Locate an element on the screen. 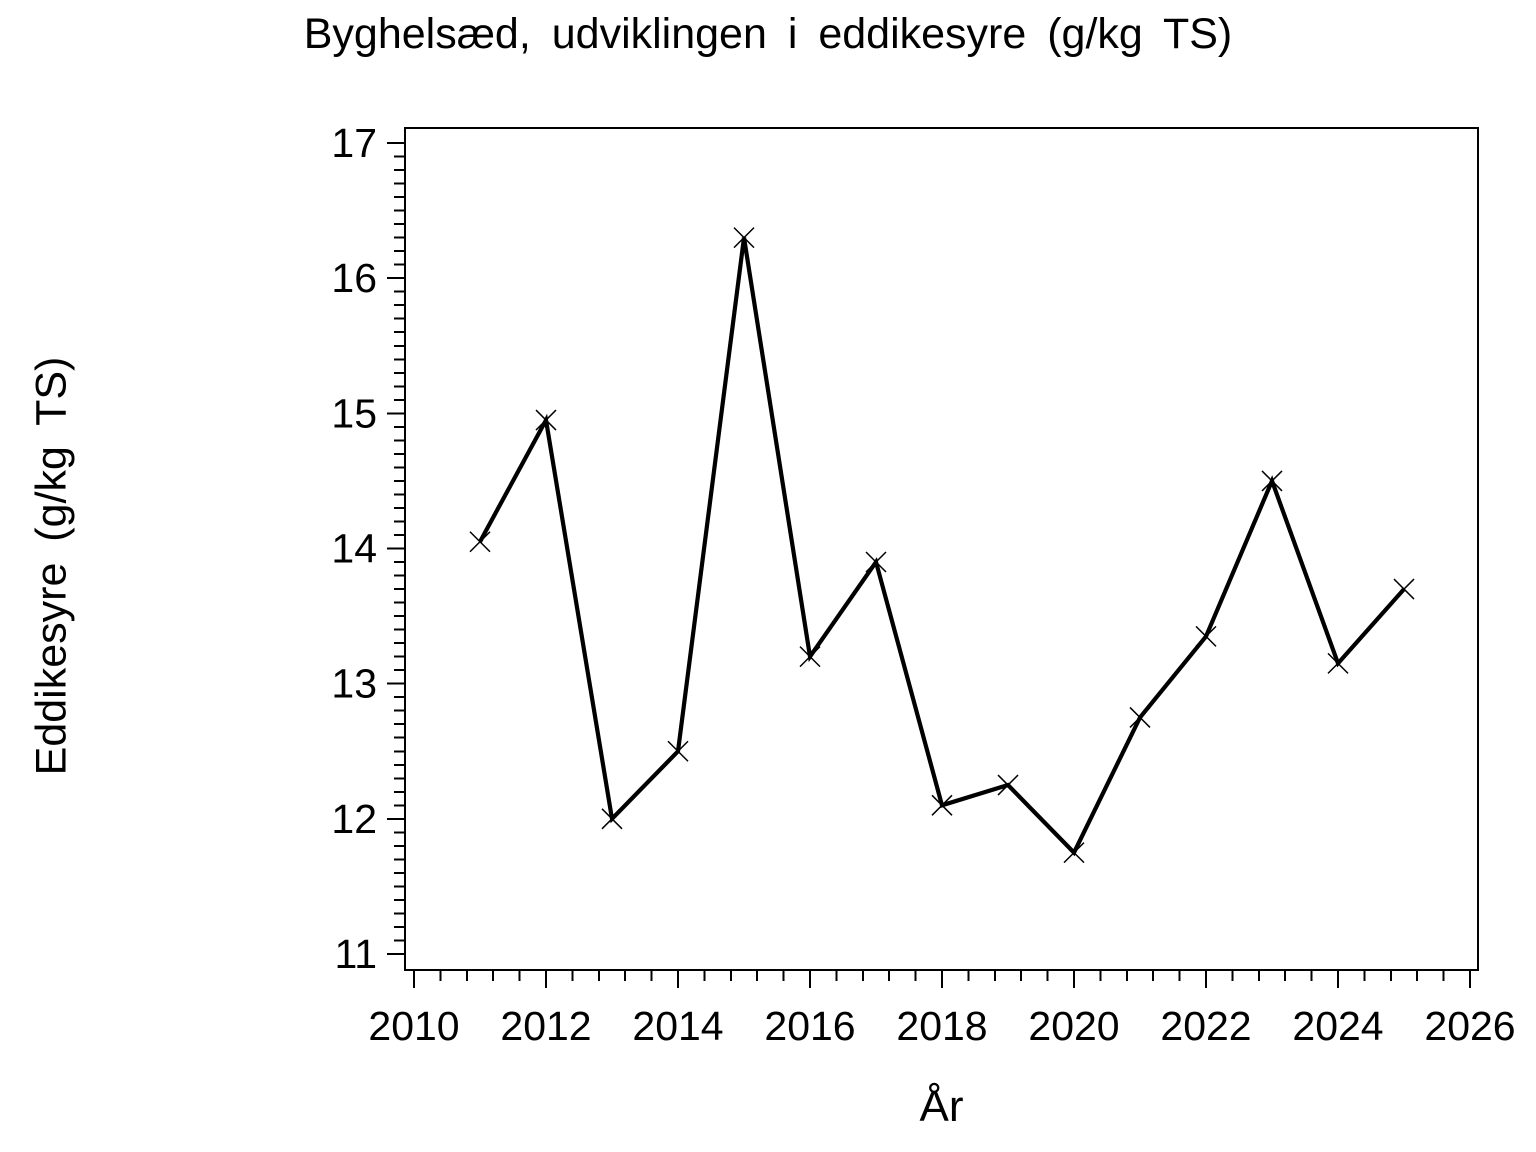 This screenshot has height=1152, width=1536. y-tick-label: 14 is located at coordinates (354, 549).